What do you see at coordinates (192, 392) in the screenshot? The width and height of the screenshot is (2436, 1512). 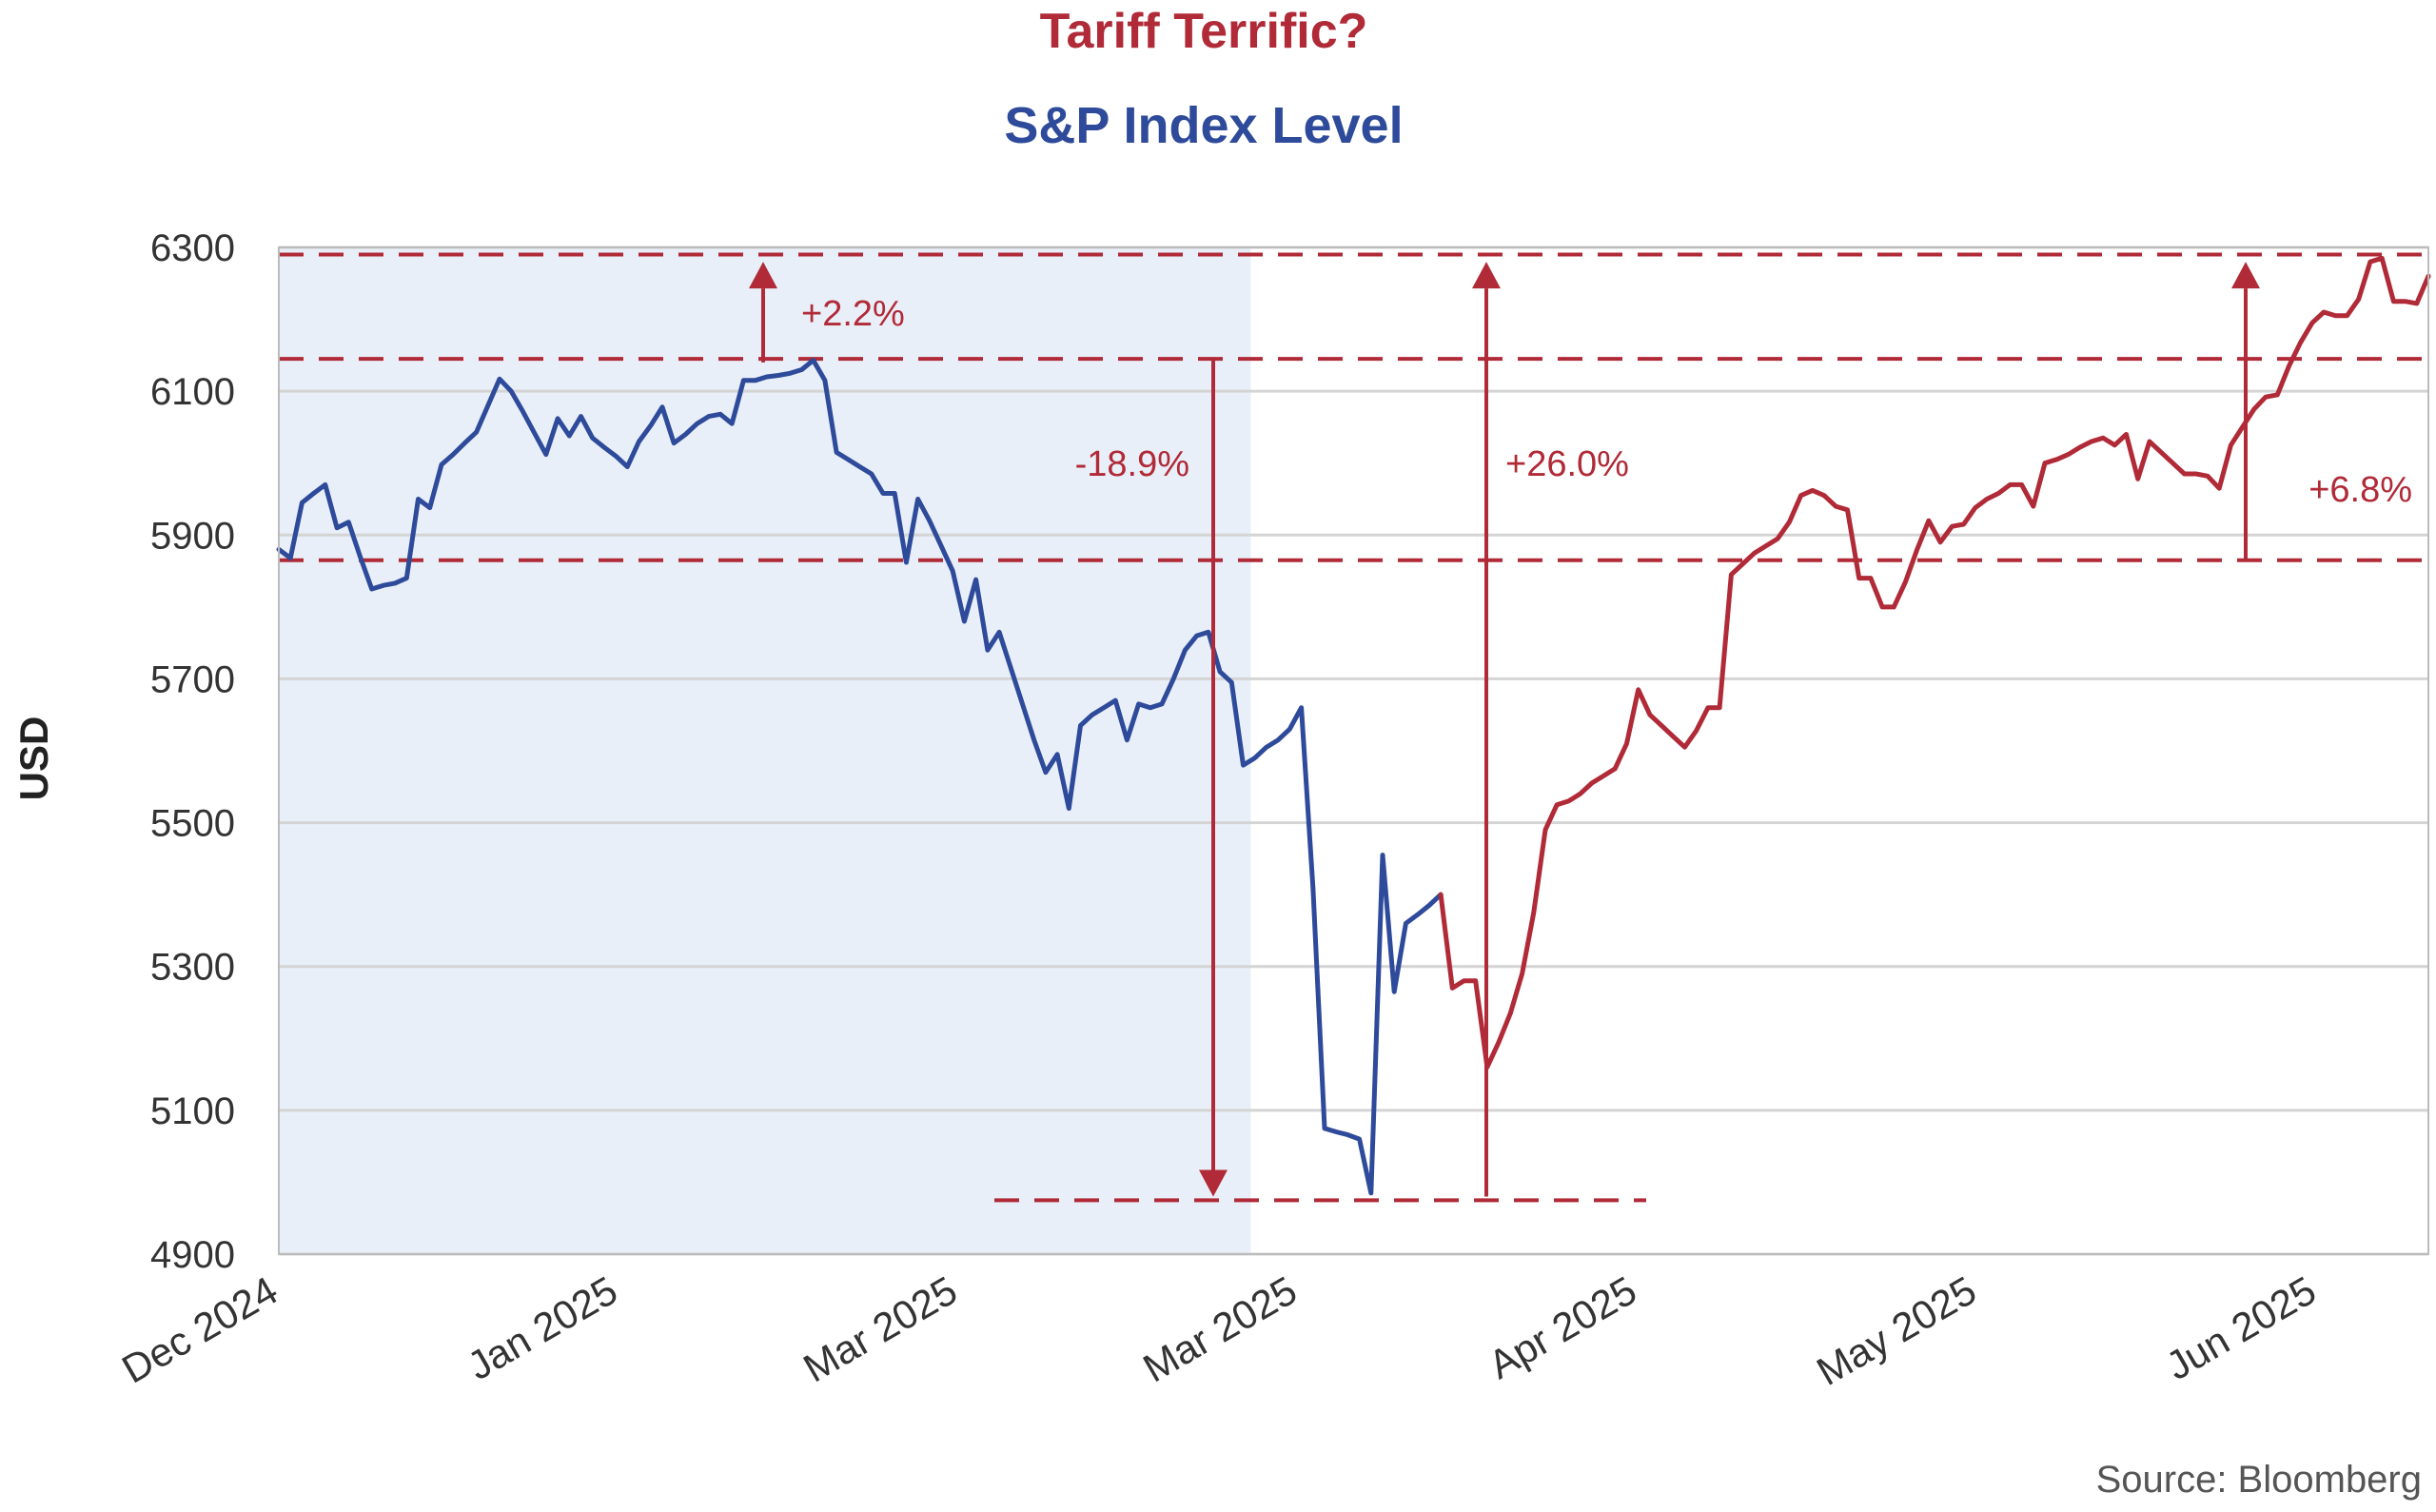 I see `y-tick-label: 6100` at bounding box center [192, 392].